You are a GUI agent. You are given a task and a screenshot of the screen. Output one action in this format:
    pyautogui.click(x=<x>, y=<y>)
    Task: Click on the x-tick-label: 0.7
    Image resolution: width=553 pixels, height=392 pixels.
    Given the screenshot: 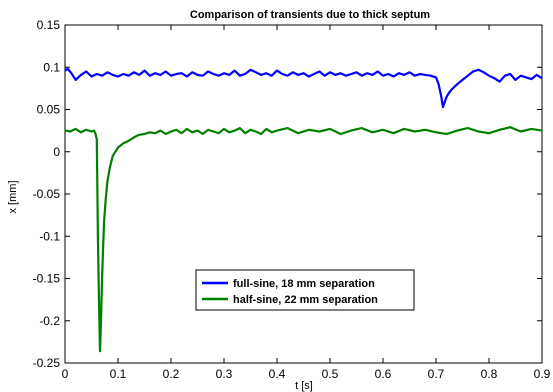 What is the action you would take?
    pyautogui.click(x=436, y=374)
    